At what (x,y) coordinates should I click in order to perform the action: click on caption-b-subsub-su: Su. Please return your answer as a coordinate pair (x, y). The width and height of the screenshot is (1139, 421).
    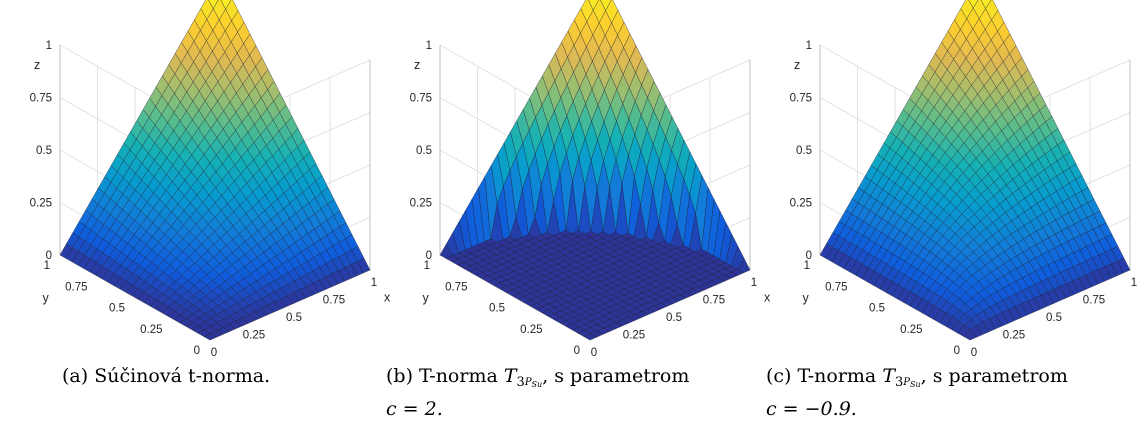
    Looking at the image, I should click on (537, 384).